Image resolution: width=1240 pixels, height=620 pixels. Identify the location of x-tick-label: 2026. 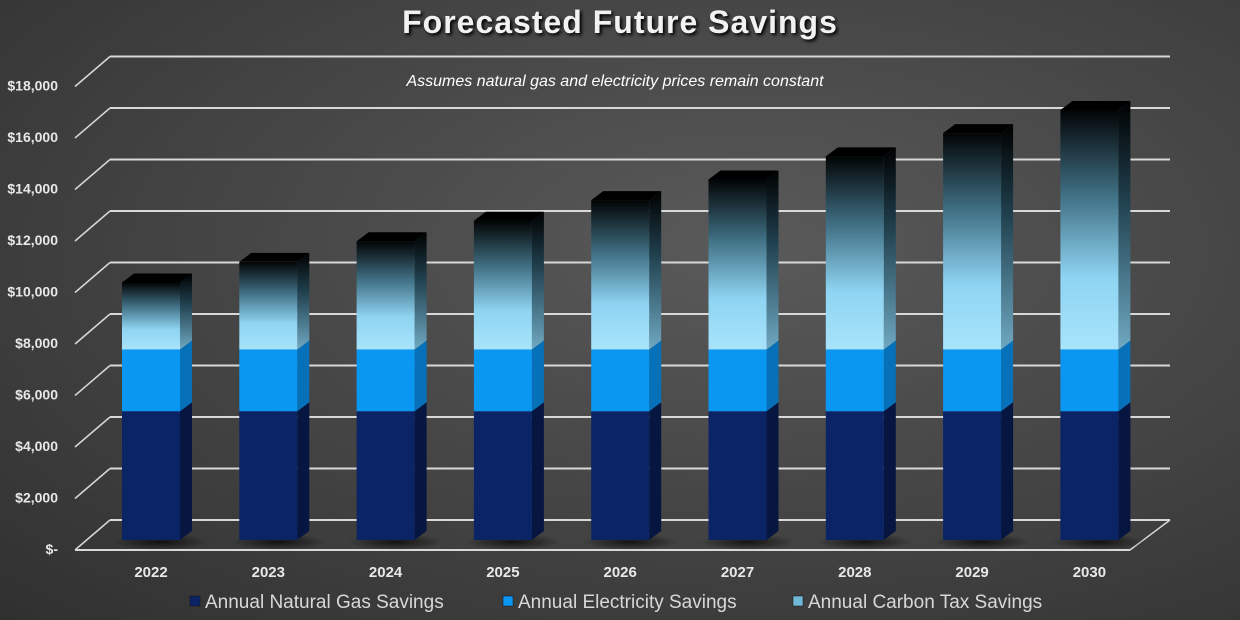
(620, 572).